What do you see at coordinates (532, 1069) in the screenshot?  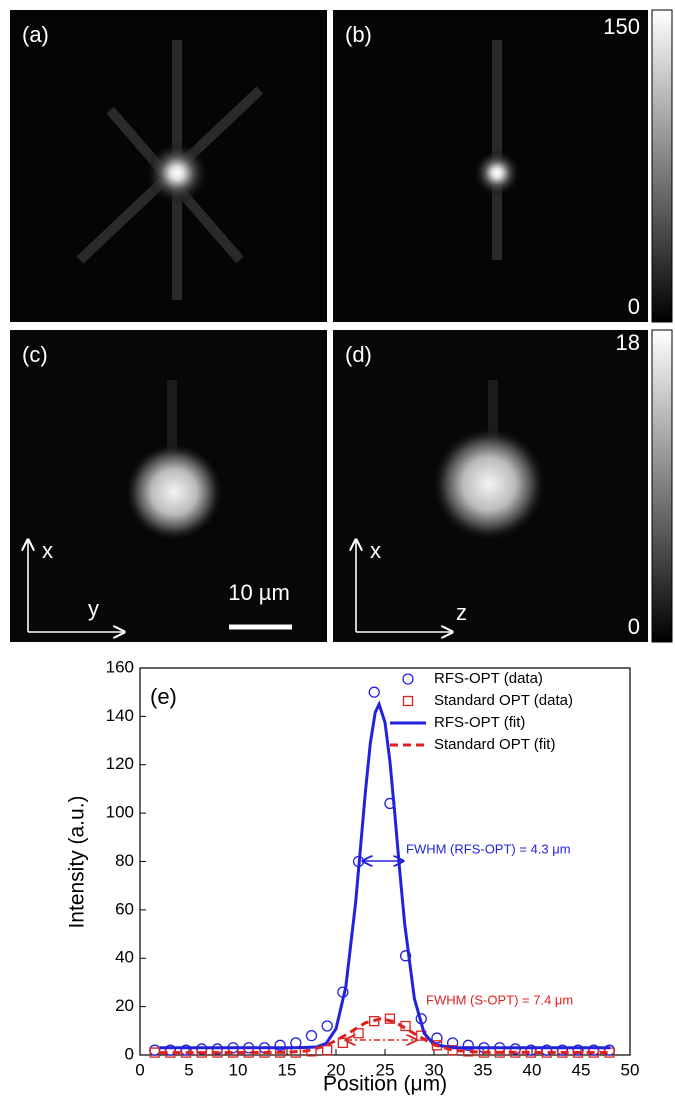 I see `x-tick-label: 40` at bounding box center [532, 1069].